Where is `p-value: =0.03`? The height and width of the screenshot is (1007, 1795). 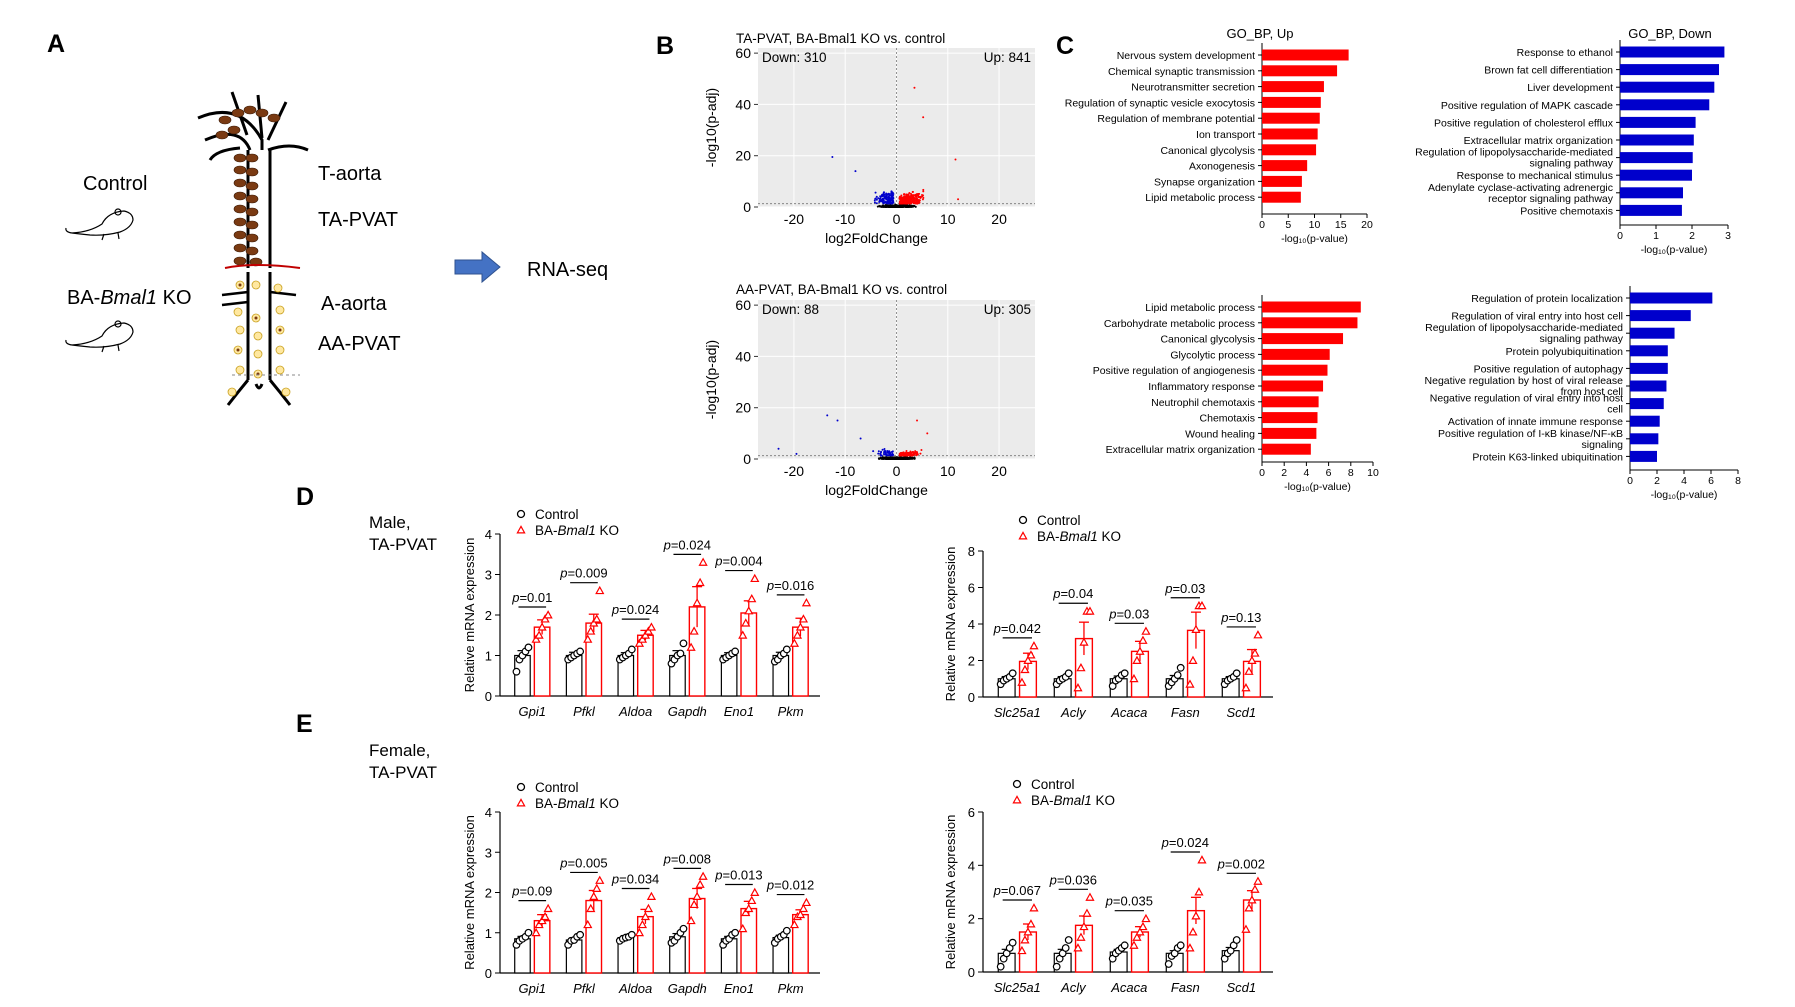
p-value: =0.03 is located at coordinates (1188, 588).